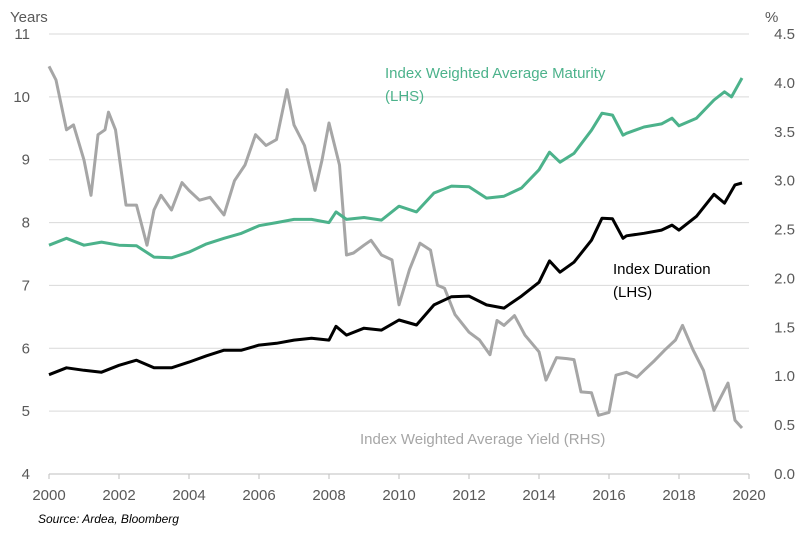 Image resolution: width=809 pixels, height=533 pixels. I want to click on left-tick-label: 11, so click(22, 34).